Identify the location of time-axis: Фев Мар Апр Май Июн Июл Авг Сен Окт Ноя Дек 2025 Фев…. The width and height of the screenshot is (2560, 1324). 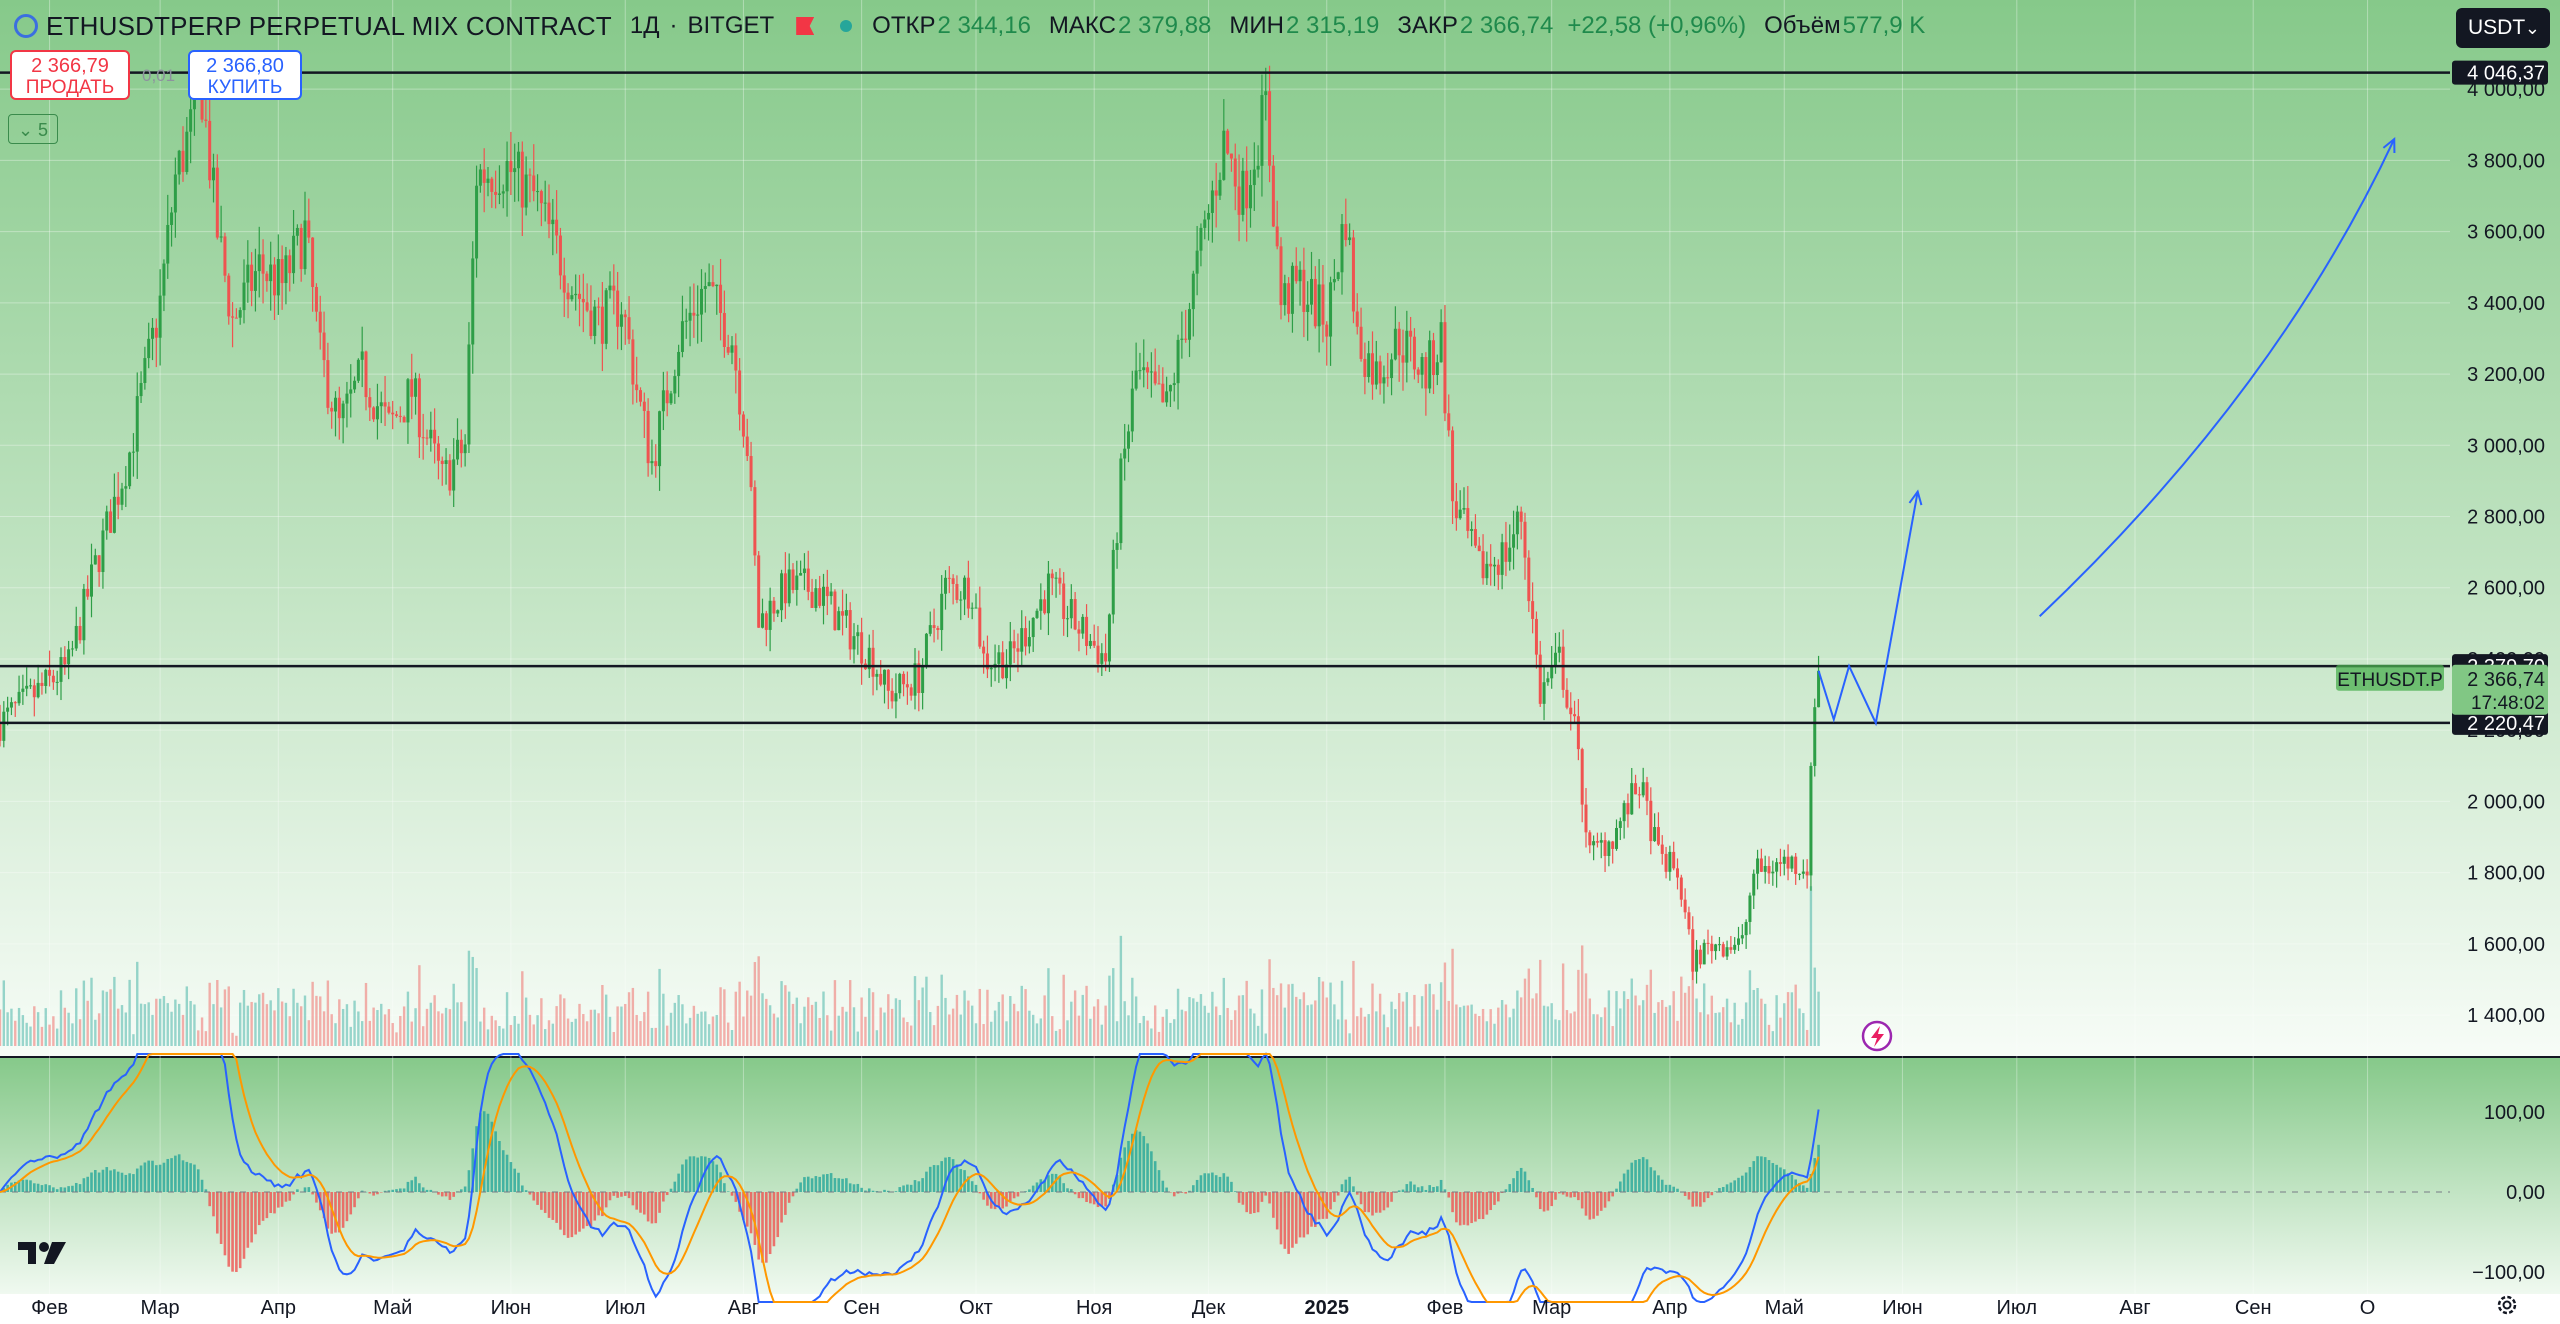
(1203, 1308).